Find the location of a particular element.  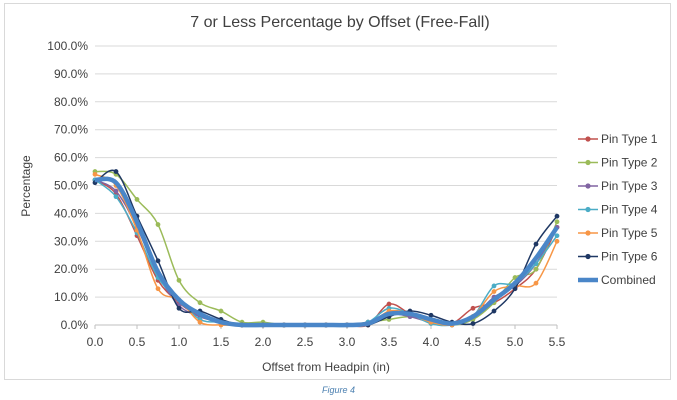

y-tick-label: 30.0% is located at coordinates (71, 241).